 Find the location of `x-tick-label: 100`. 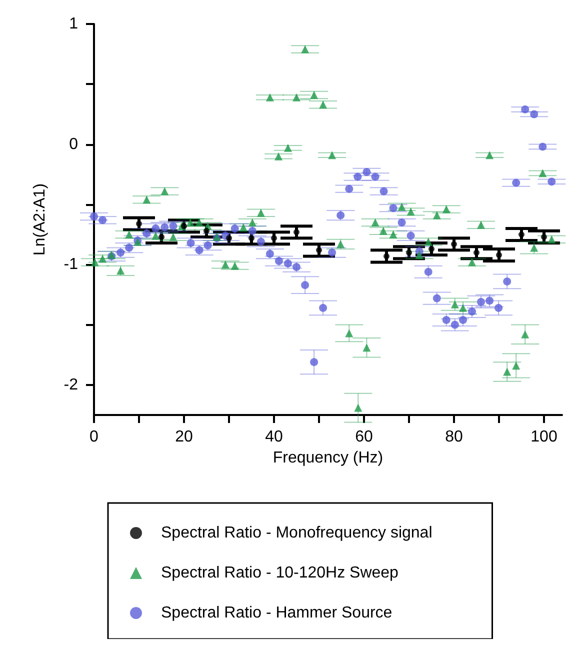

x-tick-label: 100 is located at coordinates (544, 437).